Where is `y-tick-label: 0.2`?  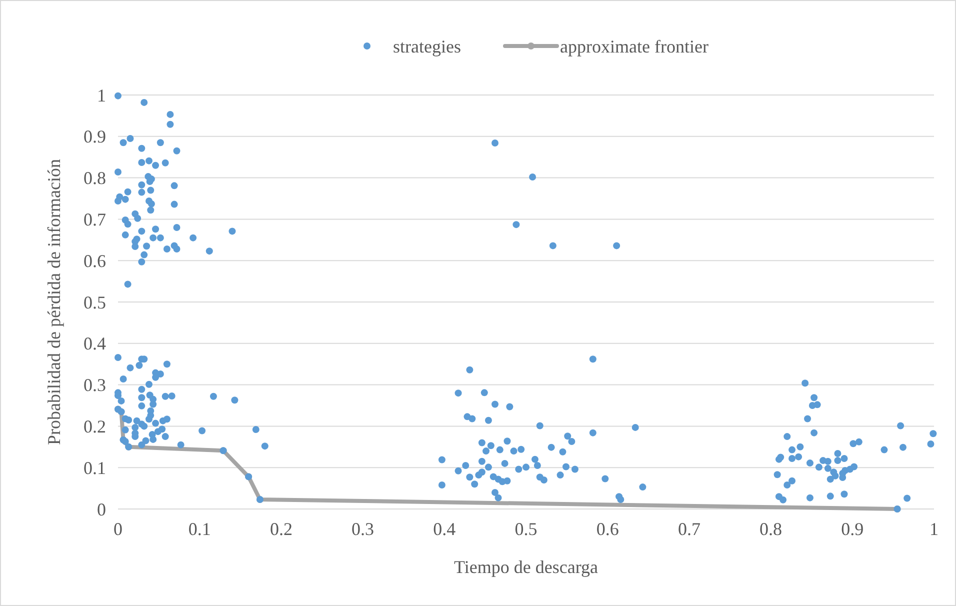
y-tick-label: 0.2 is located at coordinates (95, 426).